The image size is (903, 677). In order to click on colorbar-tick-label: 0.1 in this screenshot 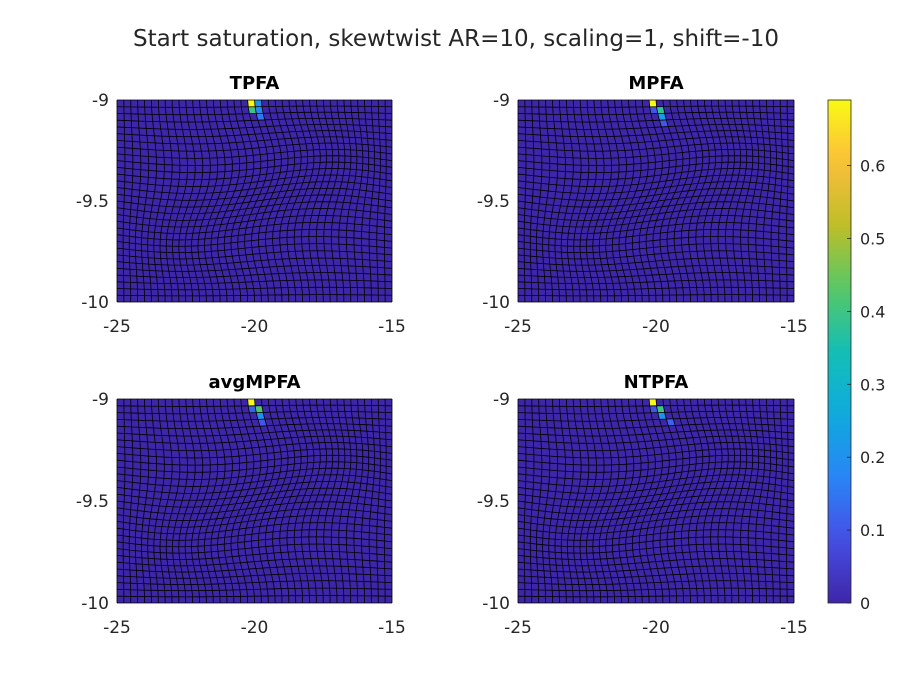, I will do `click(872, 530)`.